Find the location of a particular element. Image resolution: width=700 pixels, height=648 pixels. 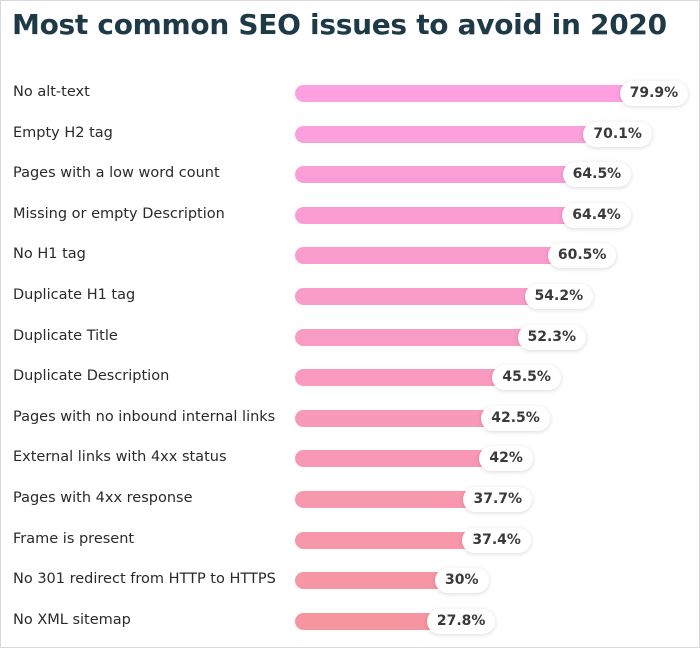

bar-row: Pages with a low word count 64.5% is located at coordinates (350, 174).